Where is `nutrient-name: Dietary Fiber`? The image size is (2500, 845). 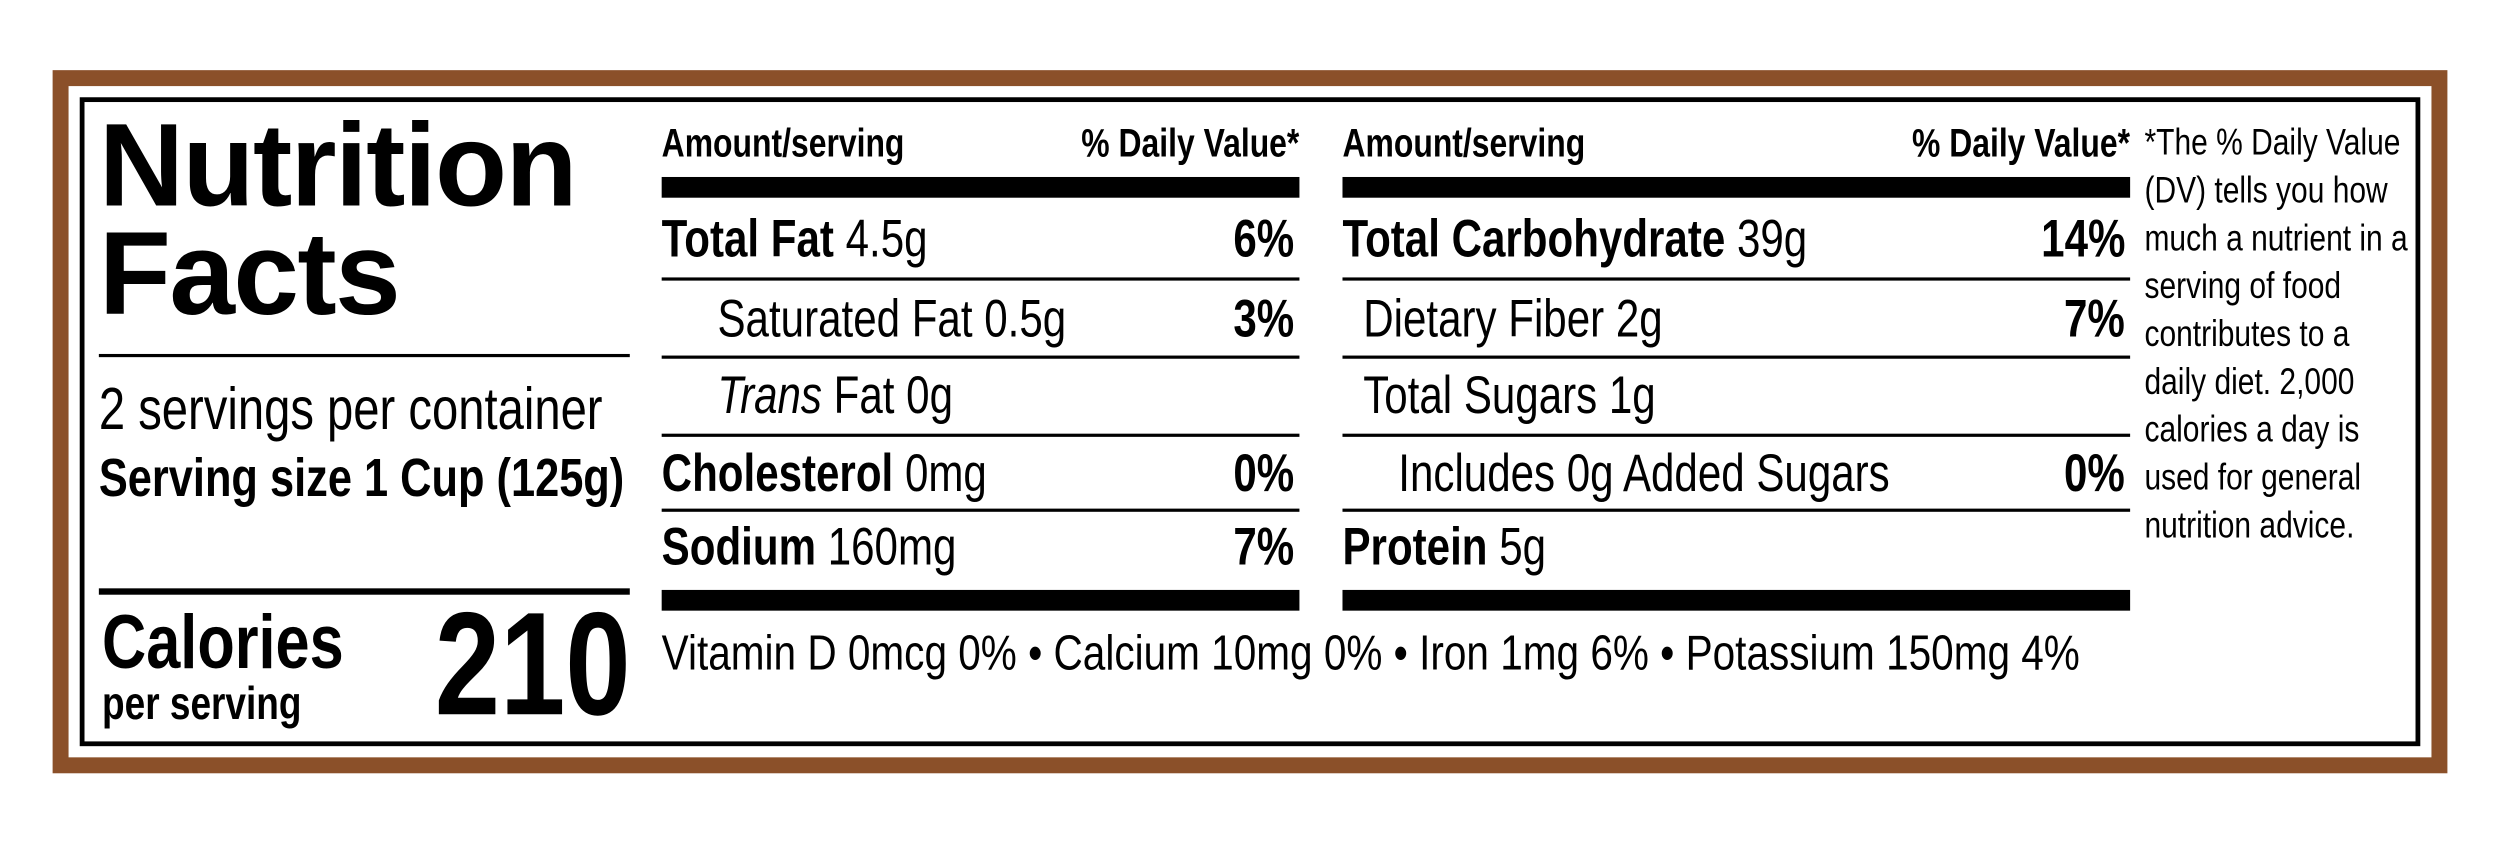
nutrient-name: Dietary Fiber is located at coordinates (1484, 318).